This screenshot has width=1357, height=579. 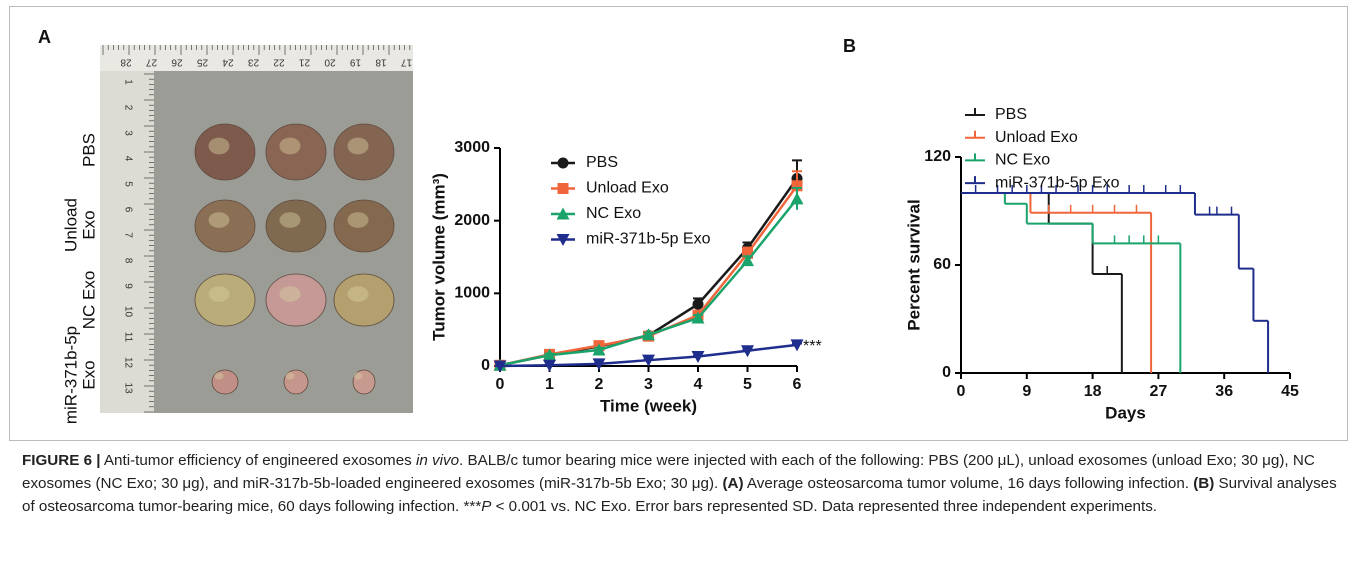 I want to click on y-tick-label: 3000, so click(x=472, y=147).